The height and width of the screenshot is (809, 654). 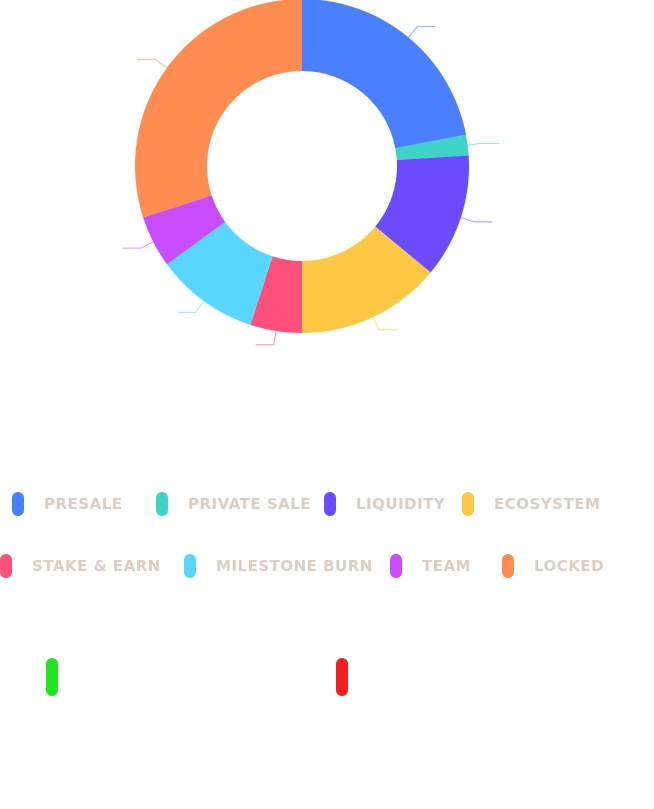 What do you see at coordinates (250, 504) in the screenshot?
I see `legend-label-private-sale: PRIVATE SALE` at bounding box center [250, 504].